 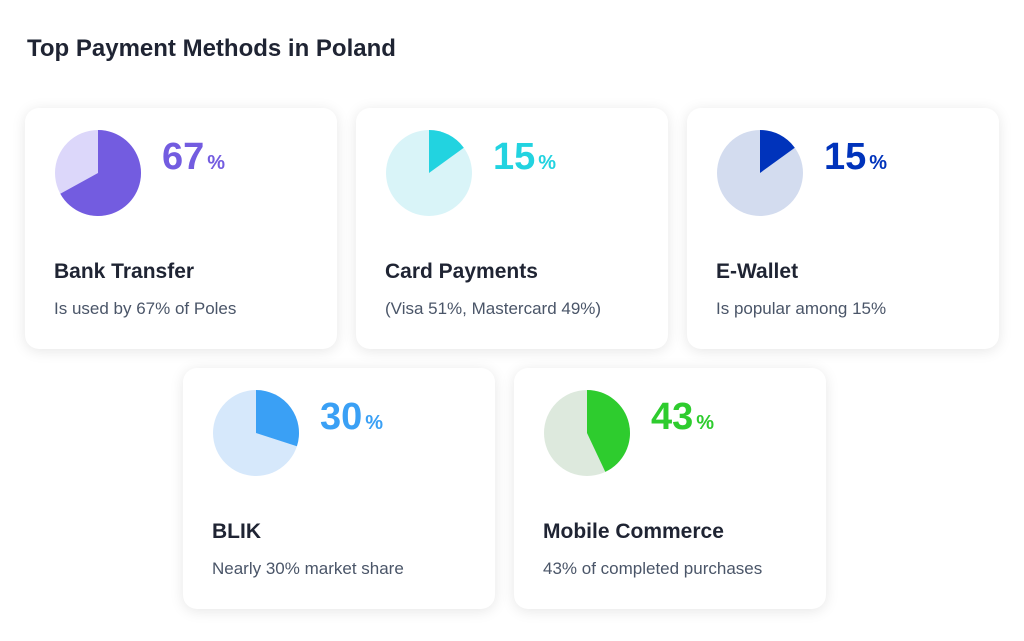 What do you see at coordinates (757, 271) in the screenshot?
I see `method-name: E-Wallet` at bounding box center [757, 271].